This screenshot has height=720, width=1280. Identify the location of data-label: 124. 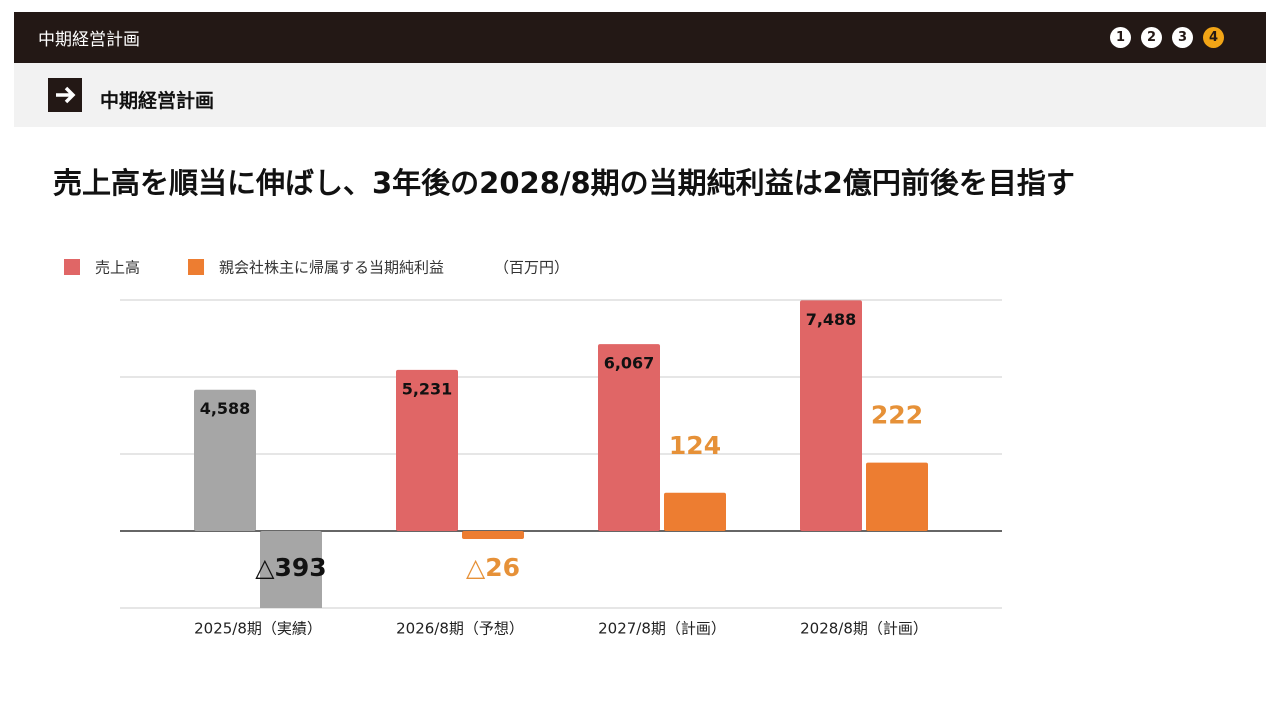
(695, 445).